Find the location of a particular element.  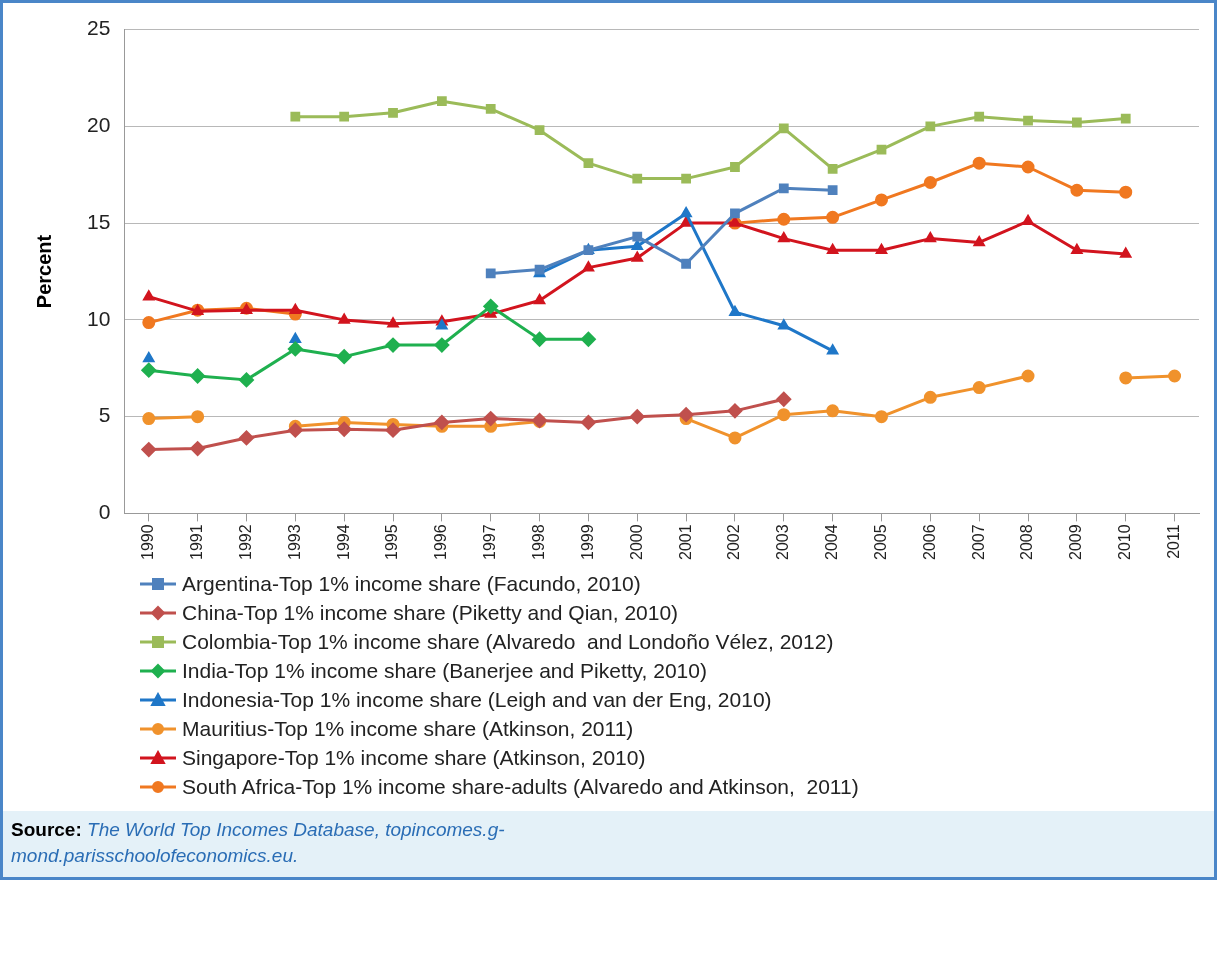

x-tick-label: 2004 is located at coordinates (832, 542).